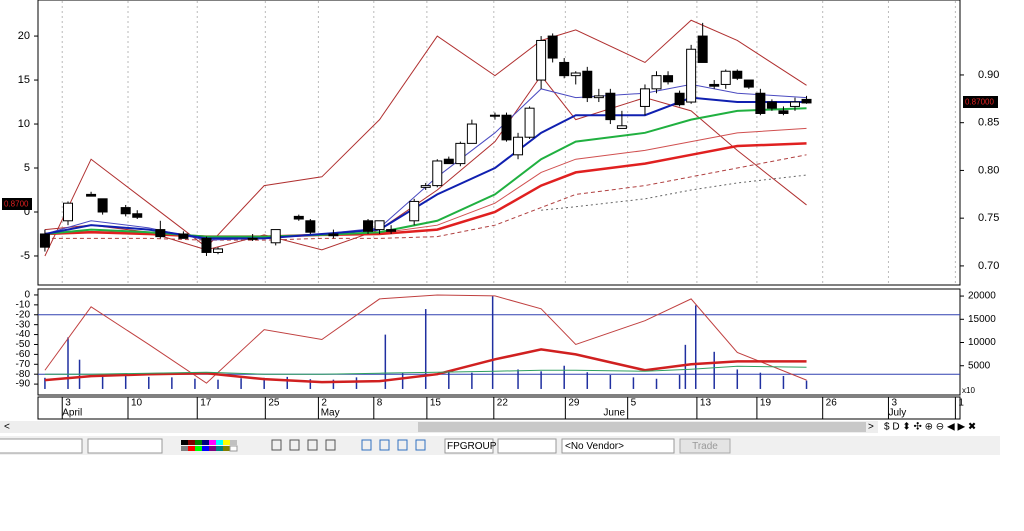 The image size is (1024, 531). I want to click on month-label: May, so click(330, 413).